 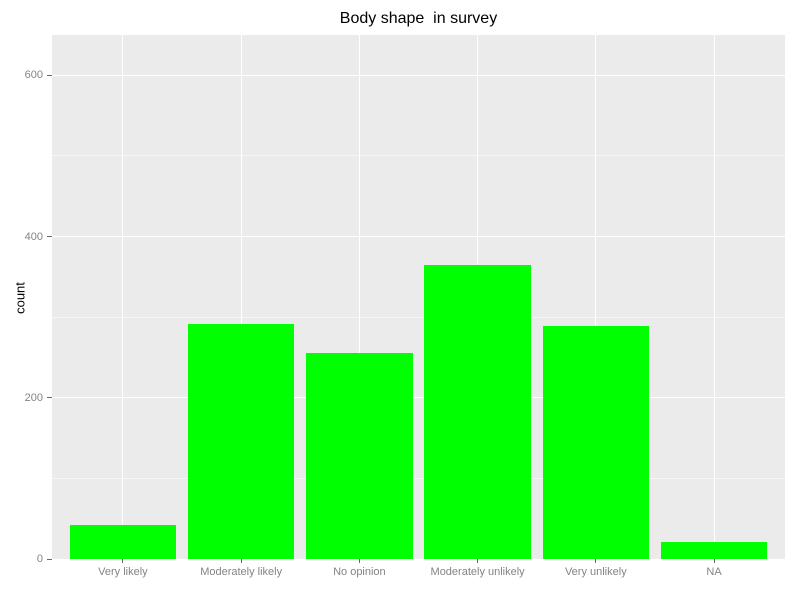 What do you see at coordinates (595, 572) in the screenshot?
I see `x-tick-label: Very unlikely` at bounding box center [595, 572].